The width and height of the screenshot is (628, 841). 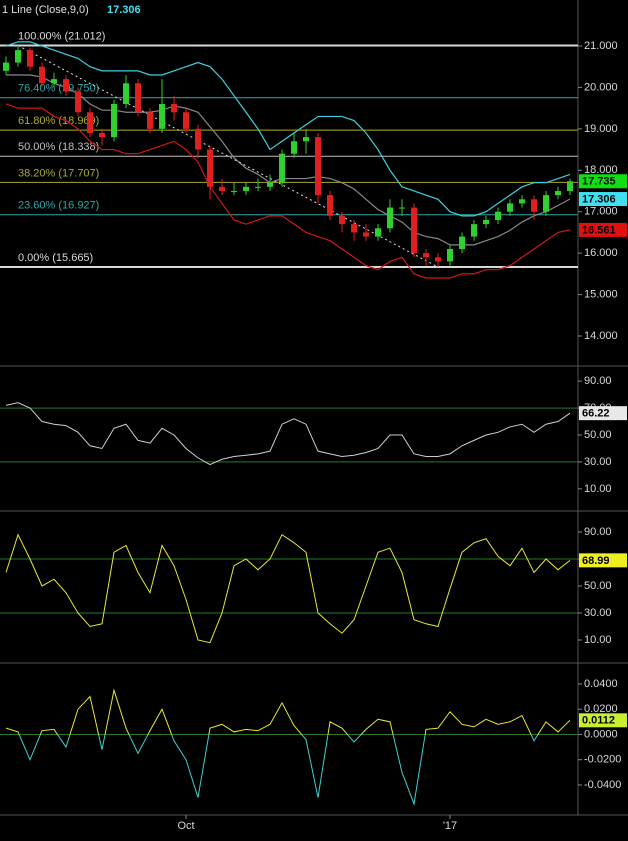 What do you see at coordinates (601, 212) in the screenshot?
I see `y-tick-label: 17.000` at bounding box center [601, 212].